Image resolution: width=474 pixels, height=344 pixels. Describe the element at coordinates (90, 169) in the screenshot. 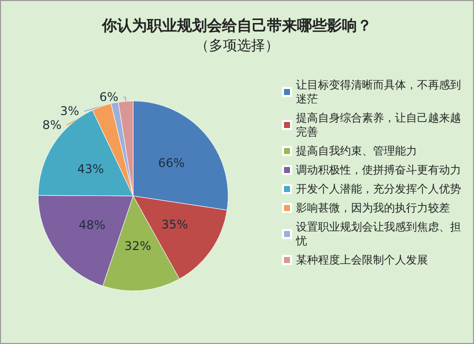

I see `data-label: 43%` at that location.